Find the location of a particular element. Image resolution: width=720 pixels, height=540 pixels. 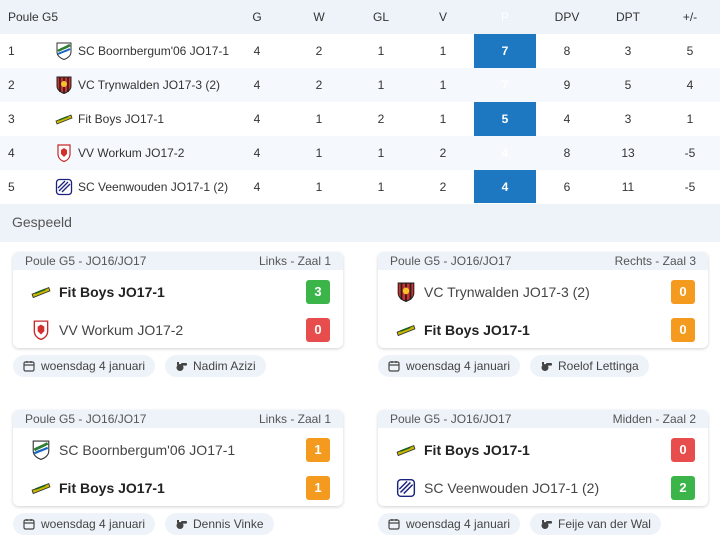

away-score: 0 is located at coordinates (683, 330).